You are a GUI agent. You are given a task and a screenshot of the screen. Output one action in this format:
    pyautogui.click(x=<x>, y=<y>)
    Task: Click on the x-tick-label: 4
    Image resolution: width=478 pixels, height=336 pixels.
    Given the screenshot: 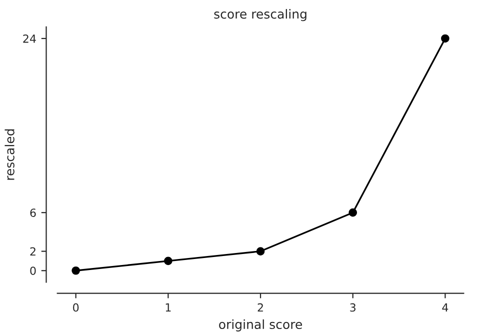 What is the action you would take?
    pyautogui.click(x=445, y=307)
    